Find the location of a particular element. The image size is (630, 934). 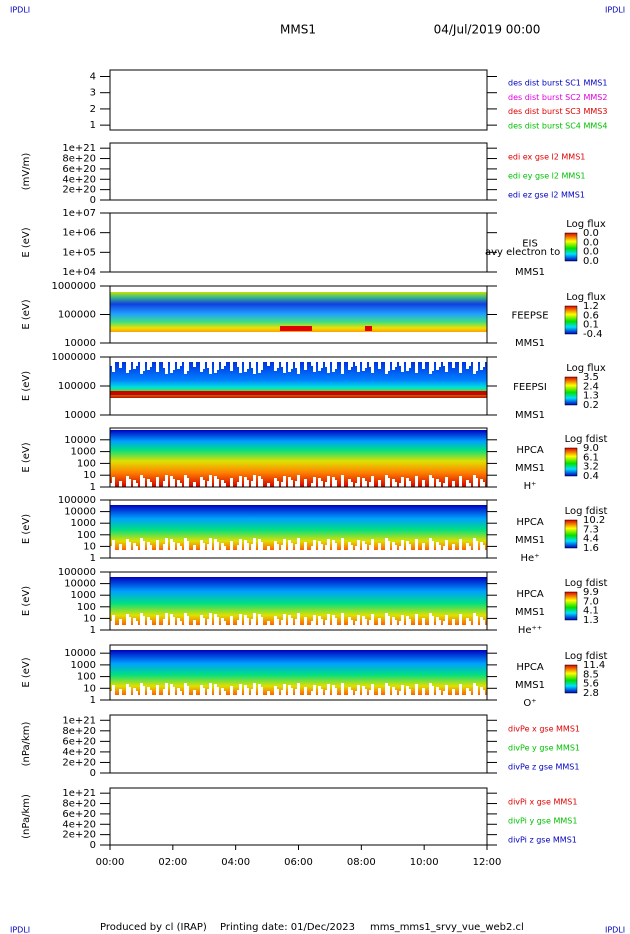

legend-label: divPi x gse MMS1 is located at coordinates (542, 802).